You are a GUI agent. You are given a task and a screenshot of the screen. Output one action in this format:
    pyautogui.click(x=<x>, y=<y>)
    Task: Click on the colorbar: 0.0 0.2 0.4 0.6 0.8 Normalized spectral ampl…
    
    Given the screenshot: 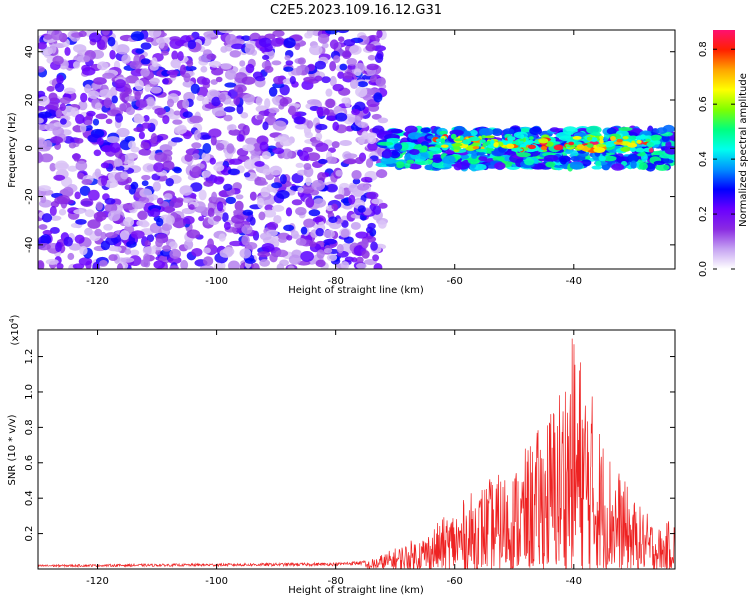 What is the action you would take?
    pyautogui.click(x=723, y=153)
    